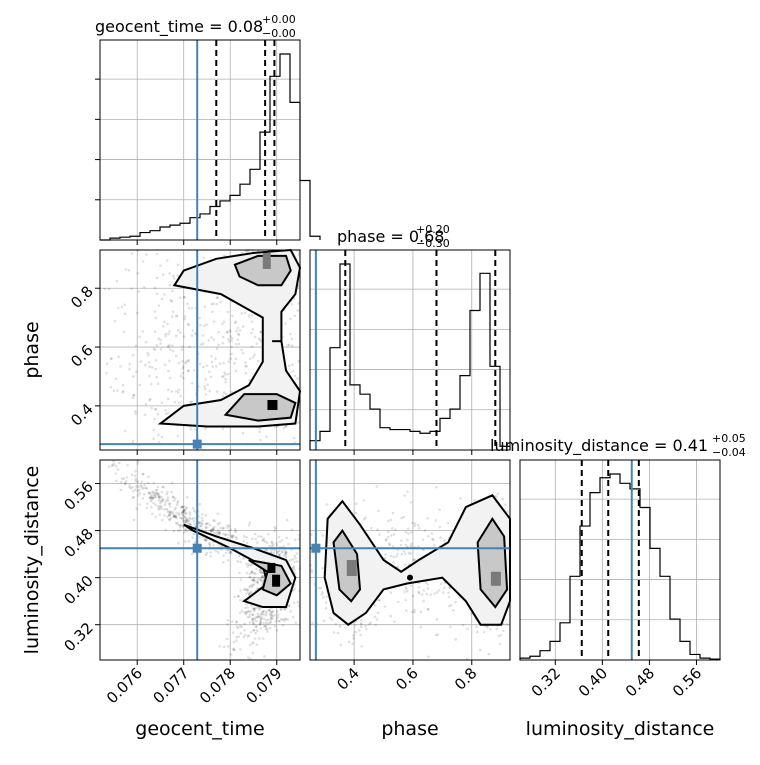  Describe the element at coordinates (410, 352) in the screenshot. I see `panel-phase-phase` at that location.